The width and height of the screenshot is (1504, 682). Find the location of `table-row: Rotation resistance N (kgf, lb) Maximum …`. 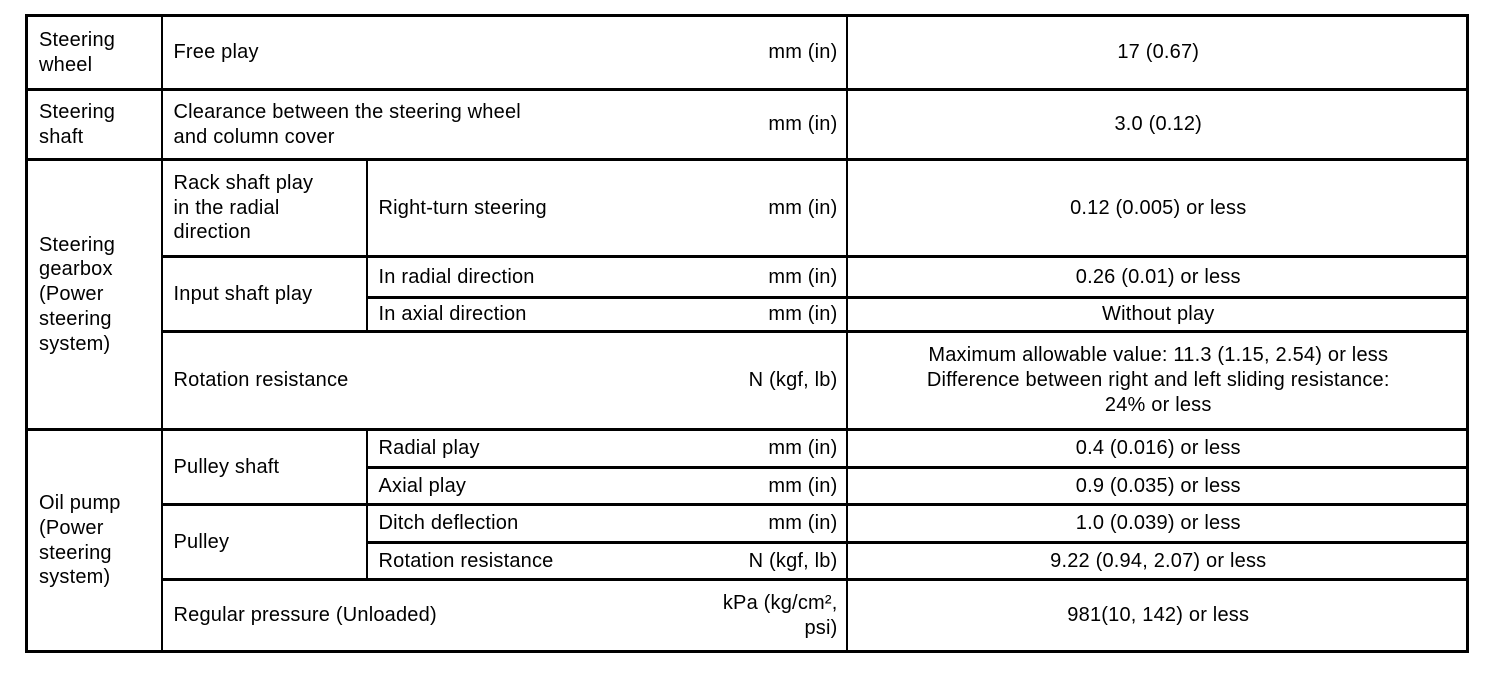

table-row: Rotation resistance N (kgf, lb) Maximum … is located at coordinates (748, 380).